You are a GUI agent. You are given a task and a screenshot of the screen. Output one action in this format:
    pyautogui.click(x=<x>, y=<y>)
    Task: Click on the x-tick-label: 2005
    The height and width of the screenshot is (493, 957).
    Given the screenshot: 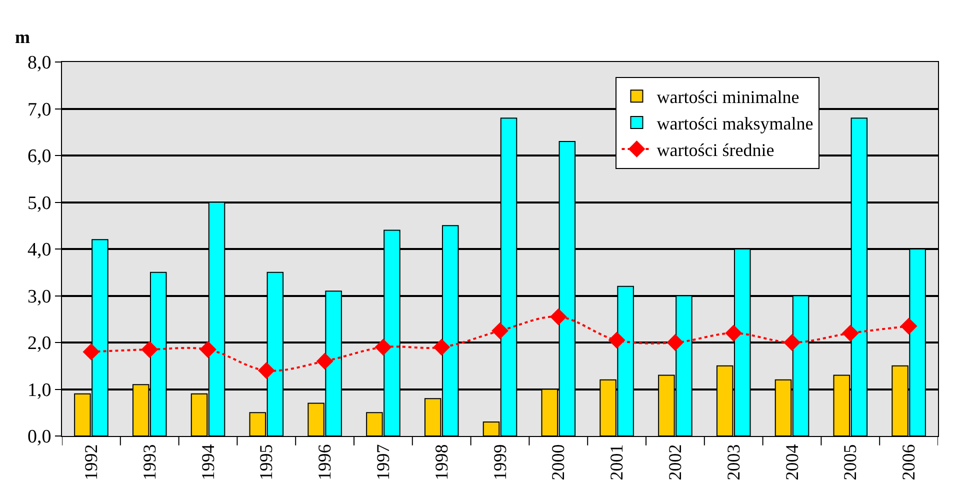 What is the action you would take?
    pyautogui.click(x=850, y=462)
    